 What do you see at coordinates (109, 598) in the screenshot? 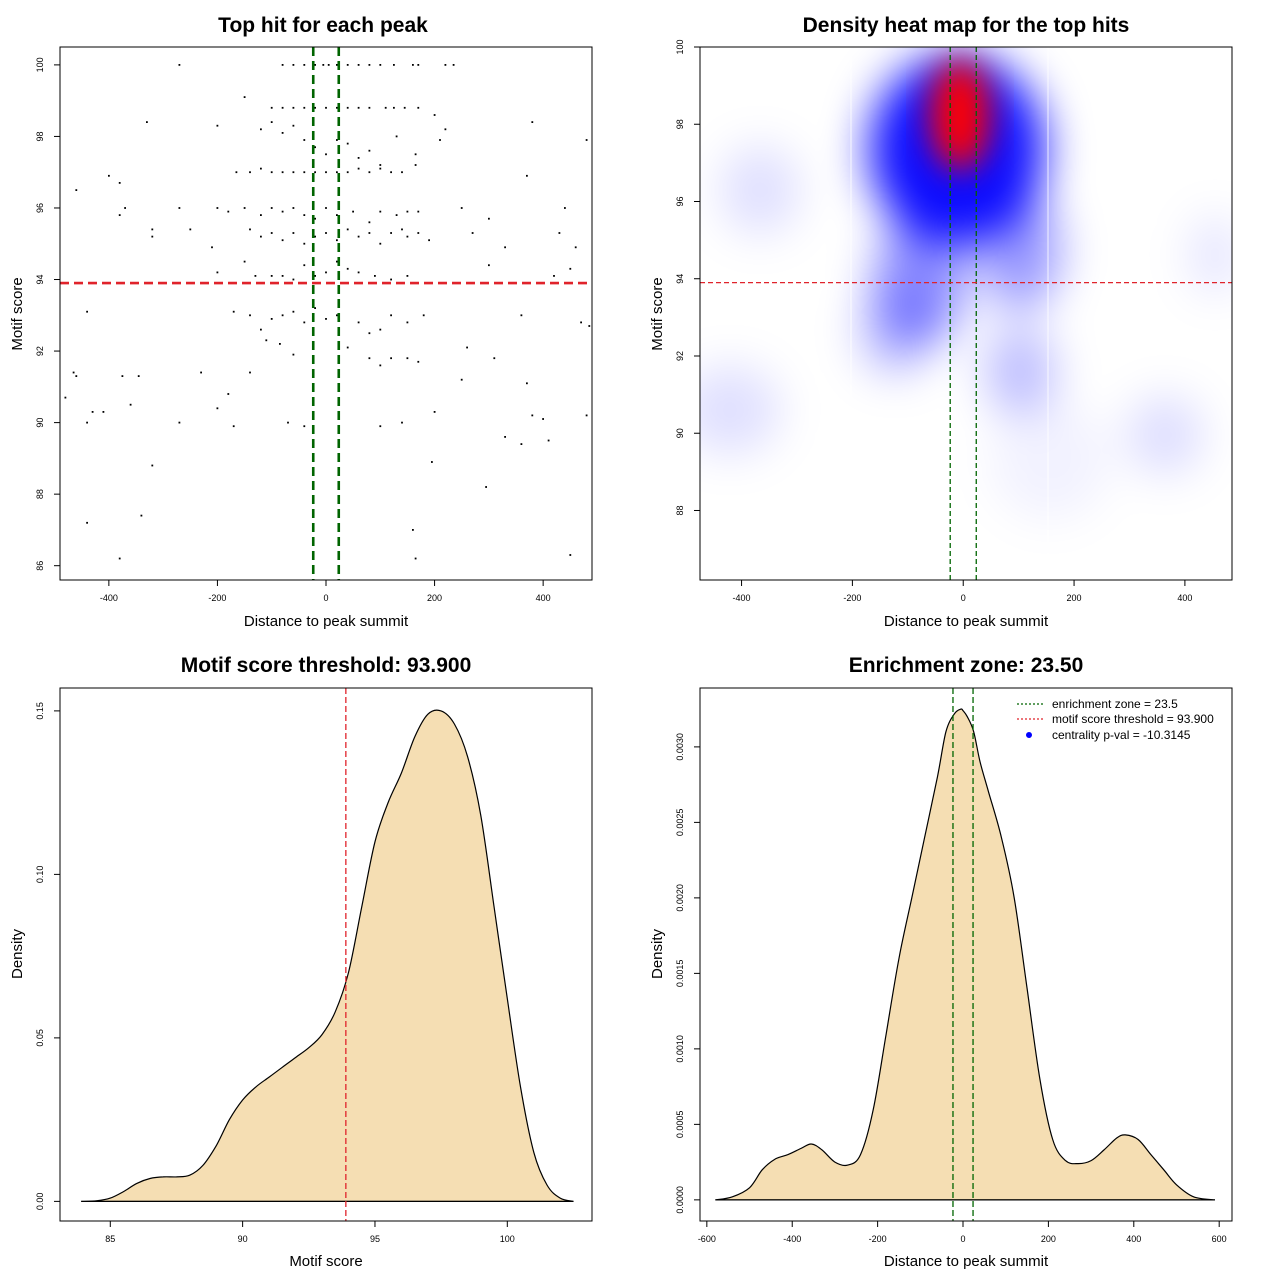
I see `x-tick-label: -400` at bounding box center [109, 598].